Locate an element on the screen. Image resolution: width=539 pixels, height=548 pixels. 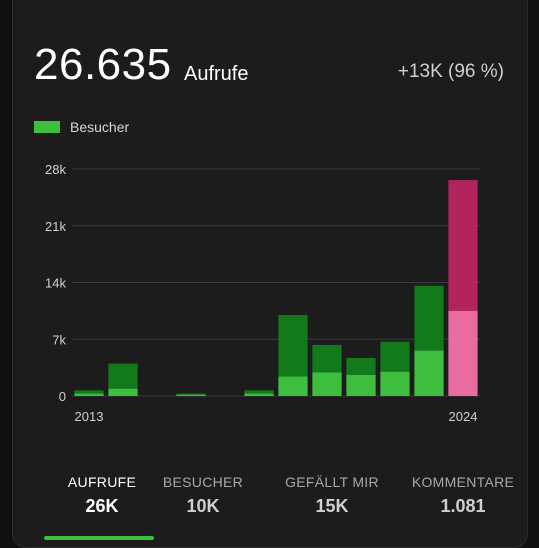
y-tick-label: 14k is located at coordinates (55, 283).